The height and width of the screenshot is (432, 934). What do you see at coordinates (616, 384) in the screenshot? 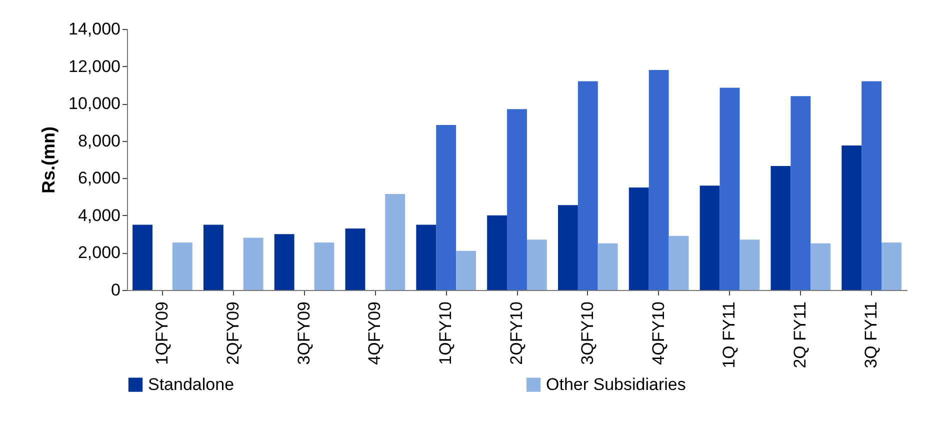
I see `legend-label: Other Subsidiaries` at bounding box center [616, 384].